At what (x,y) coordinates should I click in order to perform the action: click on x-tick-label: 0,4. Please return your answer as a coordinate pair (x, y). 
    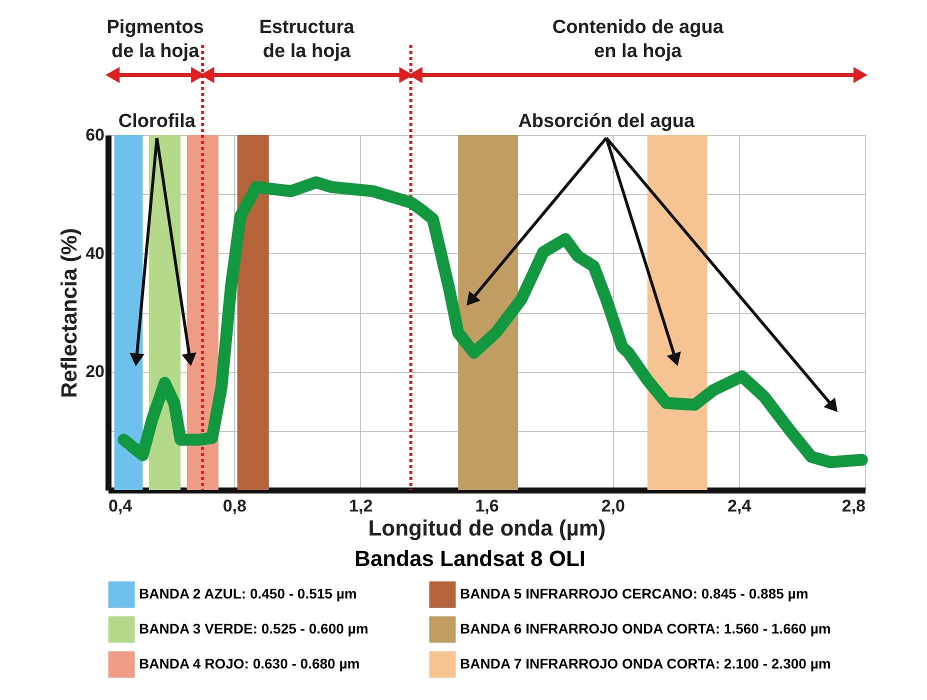
    Looking at the image, I should click on (120, 506).